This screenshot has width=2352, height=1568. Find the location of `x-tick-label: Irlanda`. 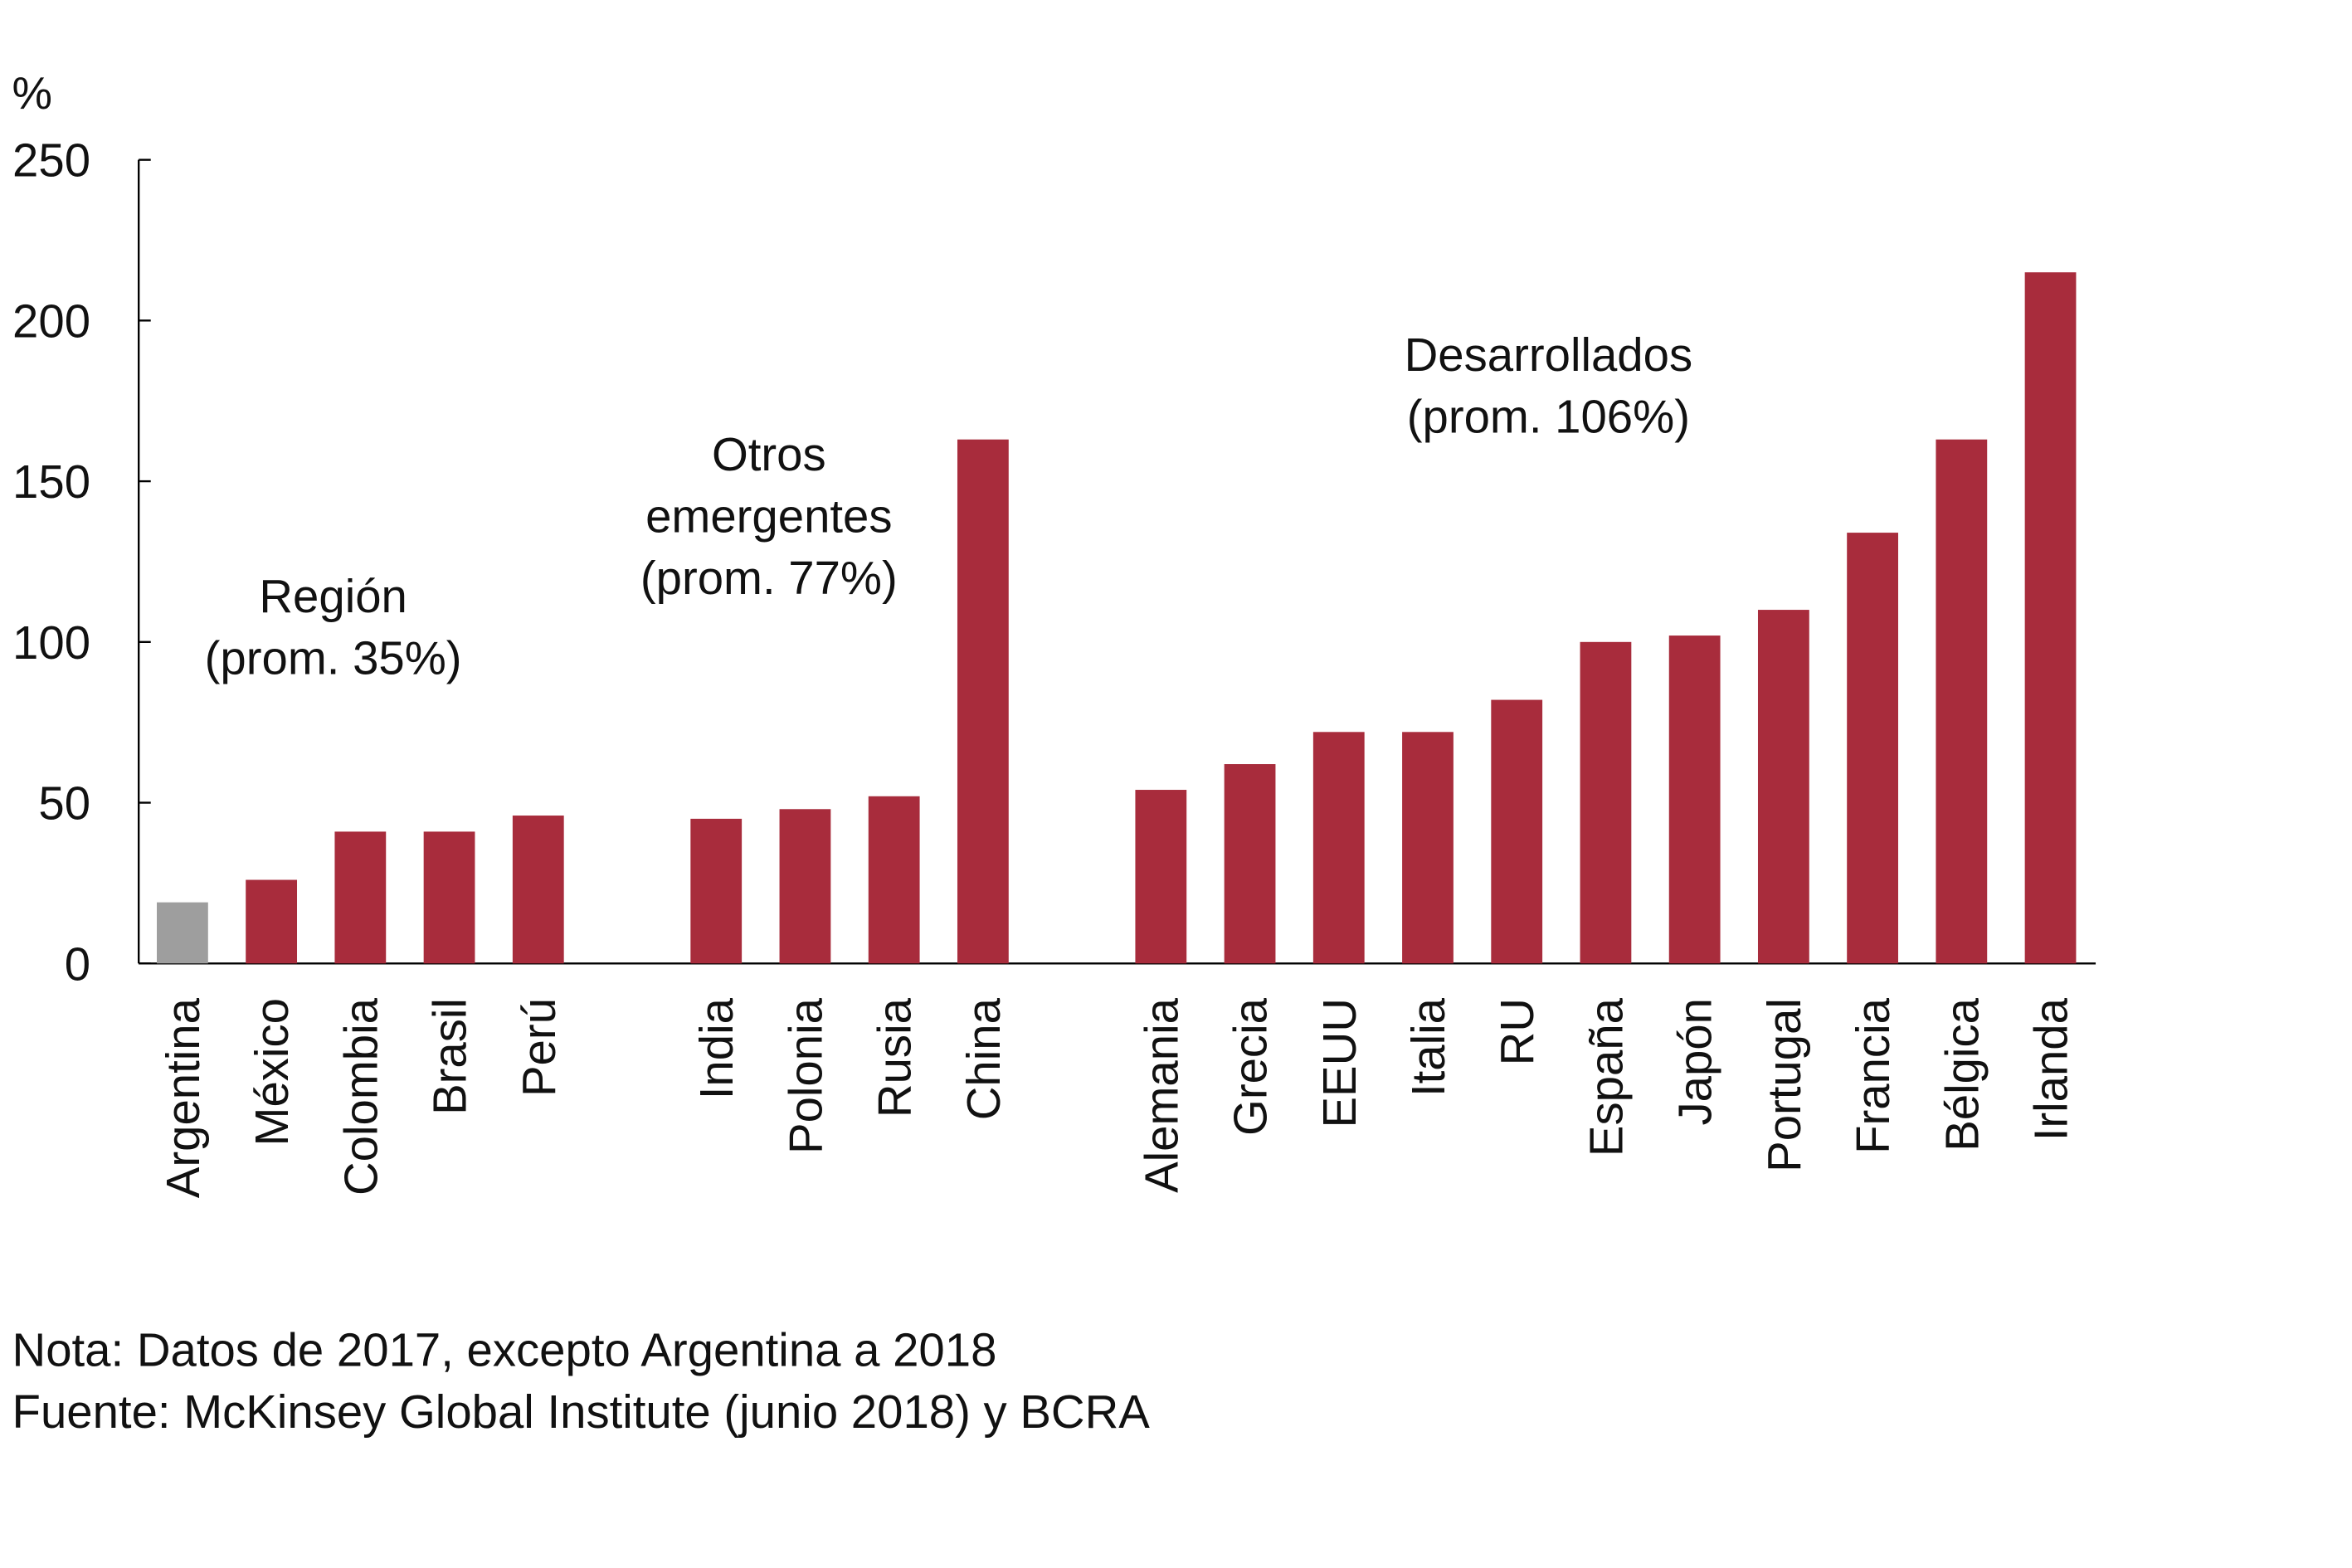

x-tick-label: Irlanda is located at coordinates (2051, 1069).